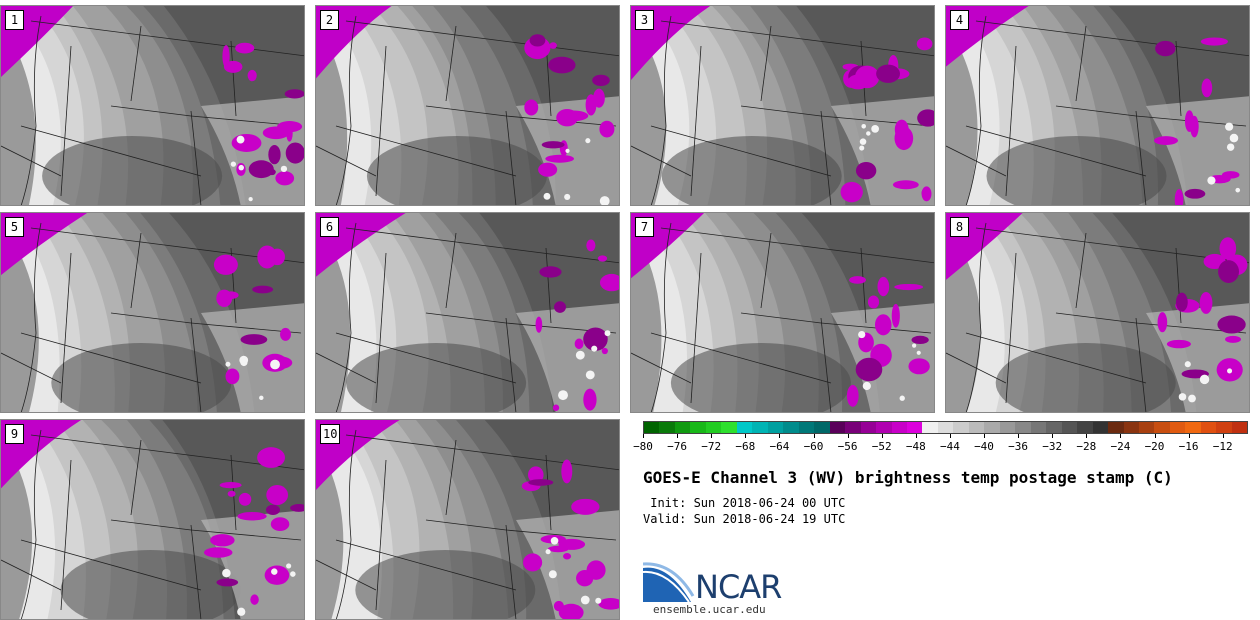 Image resolution: width=1260 pixels, height=620 pixels. Describe the element at coordinates (1052, 446) in the screenshot. I see `colorbar-tick-label: −32` at that location.